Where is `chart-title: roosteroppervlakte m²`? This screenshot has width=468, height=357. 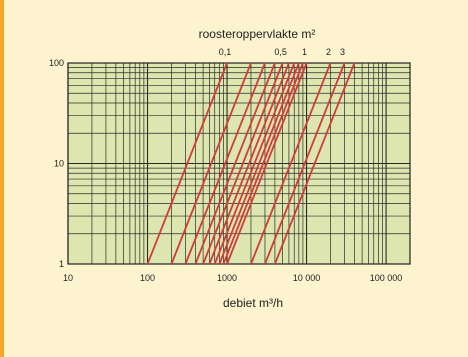 chart-title: roosteroppervlakte m² is located at coordinates (257, 34).